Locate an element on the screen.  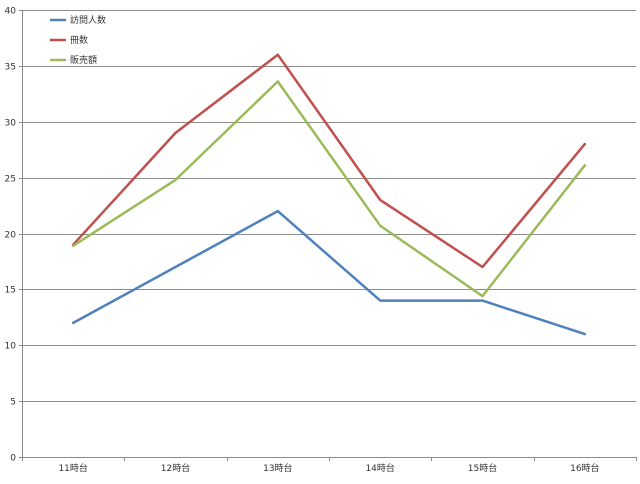
x-tick-label: 12時台 is located at coordinates (175, 468).